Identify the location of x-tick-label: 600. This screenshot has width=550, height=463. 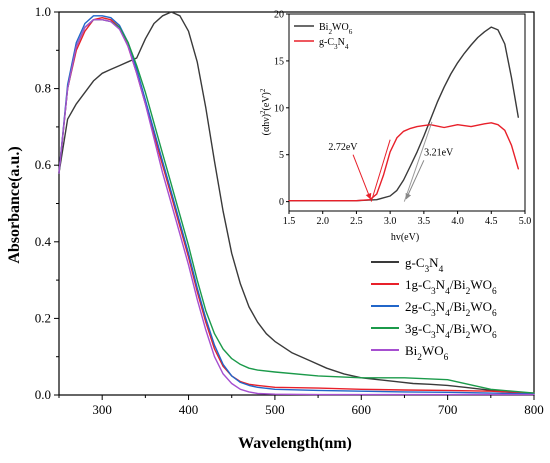
(362, 409).